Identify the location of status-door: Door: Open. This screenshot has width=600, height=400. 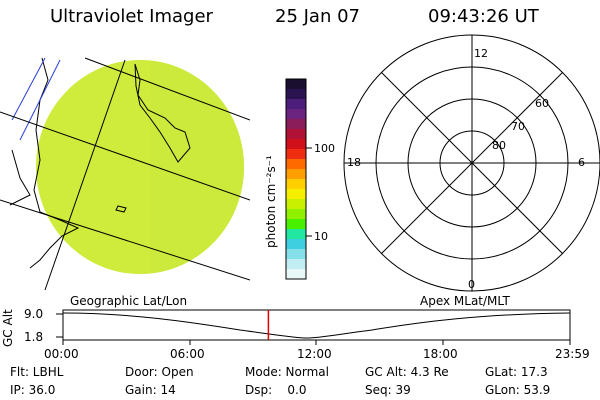
(159, 372).